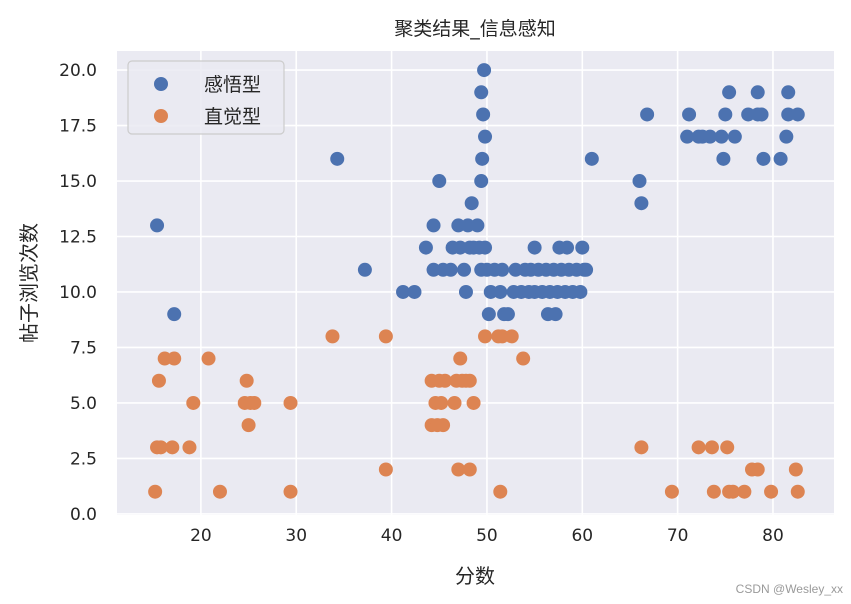  Describe the element at coordinates (83, 515) in the screenshot. I see `y-tick-label: 0.0` at that location.